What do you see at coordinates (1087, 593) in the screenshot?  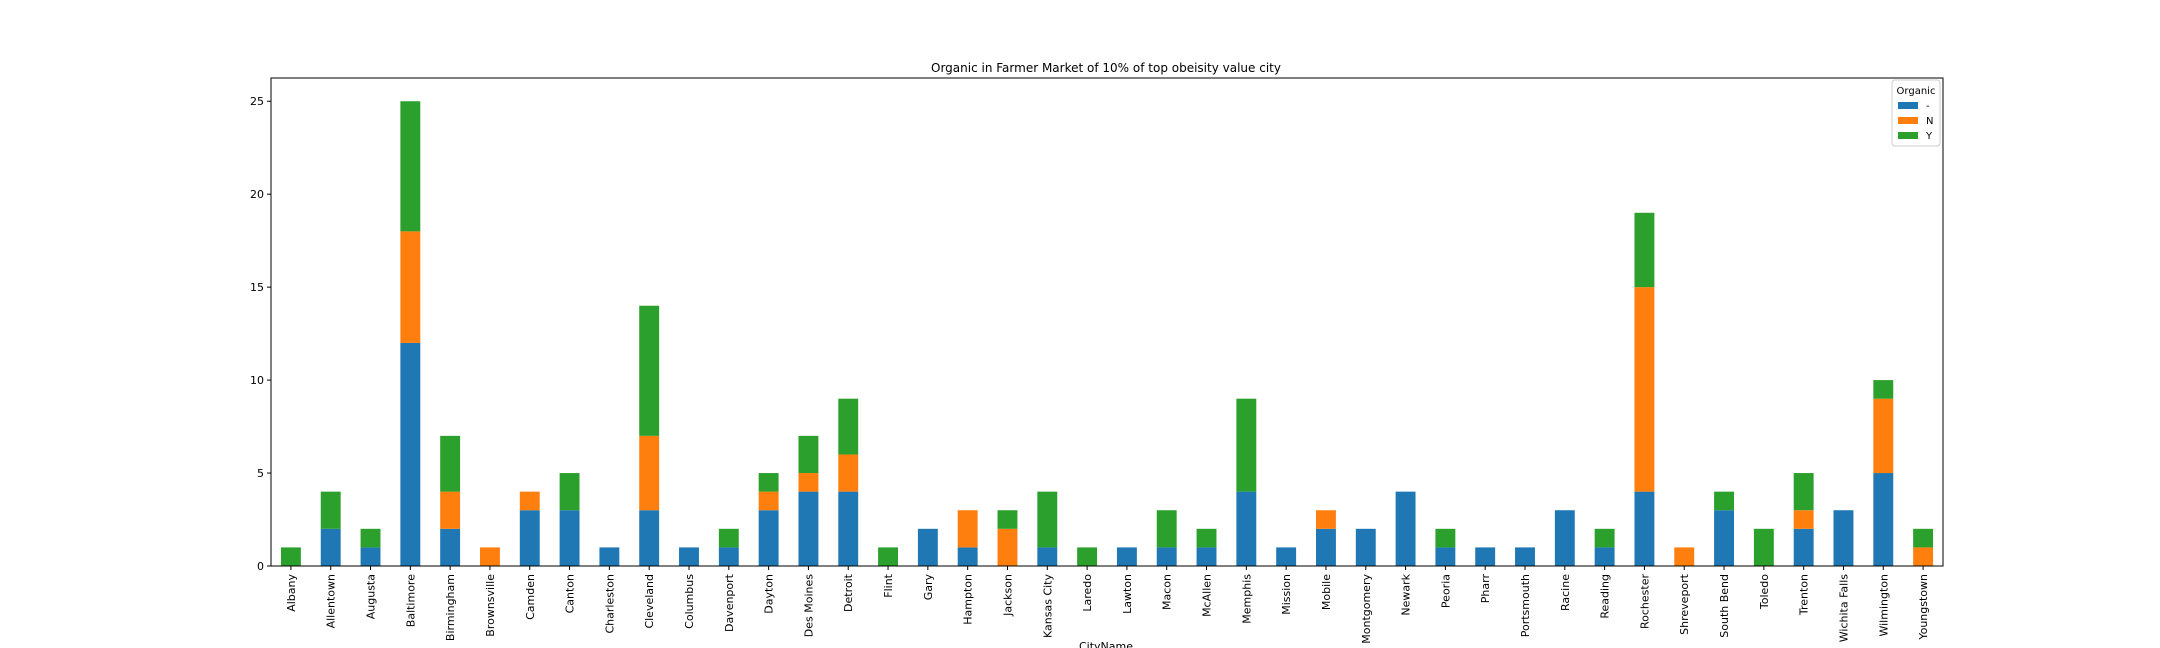 I see `x-tick-label: Laredo` at bounding box center [1087, 593].